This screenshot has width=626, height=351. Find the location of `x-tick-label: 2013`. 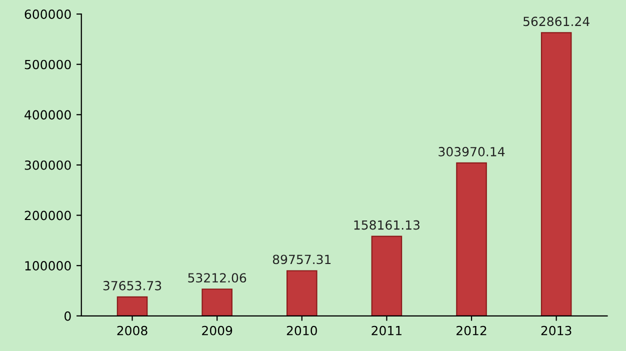

x-tick-label: 2013 is located at coordinates (556, 331).